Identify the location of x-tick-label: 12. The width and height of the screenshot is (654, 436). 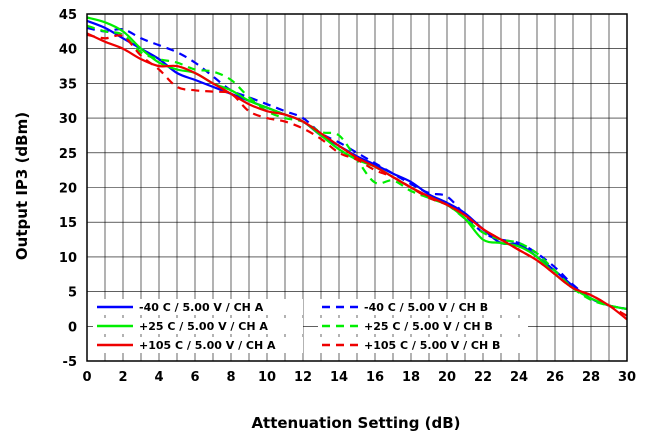
(303, 377).